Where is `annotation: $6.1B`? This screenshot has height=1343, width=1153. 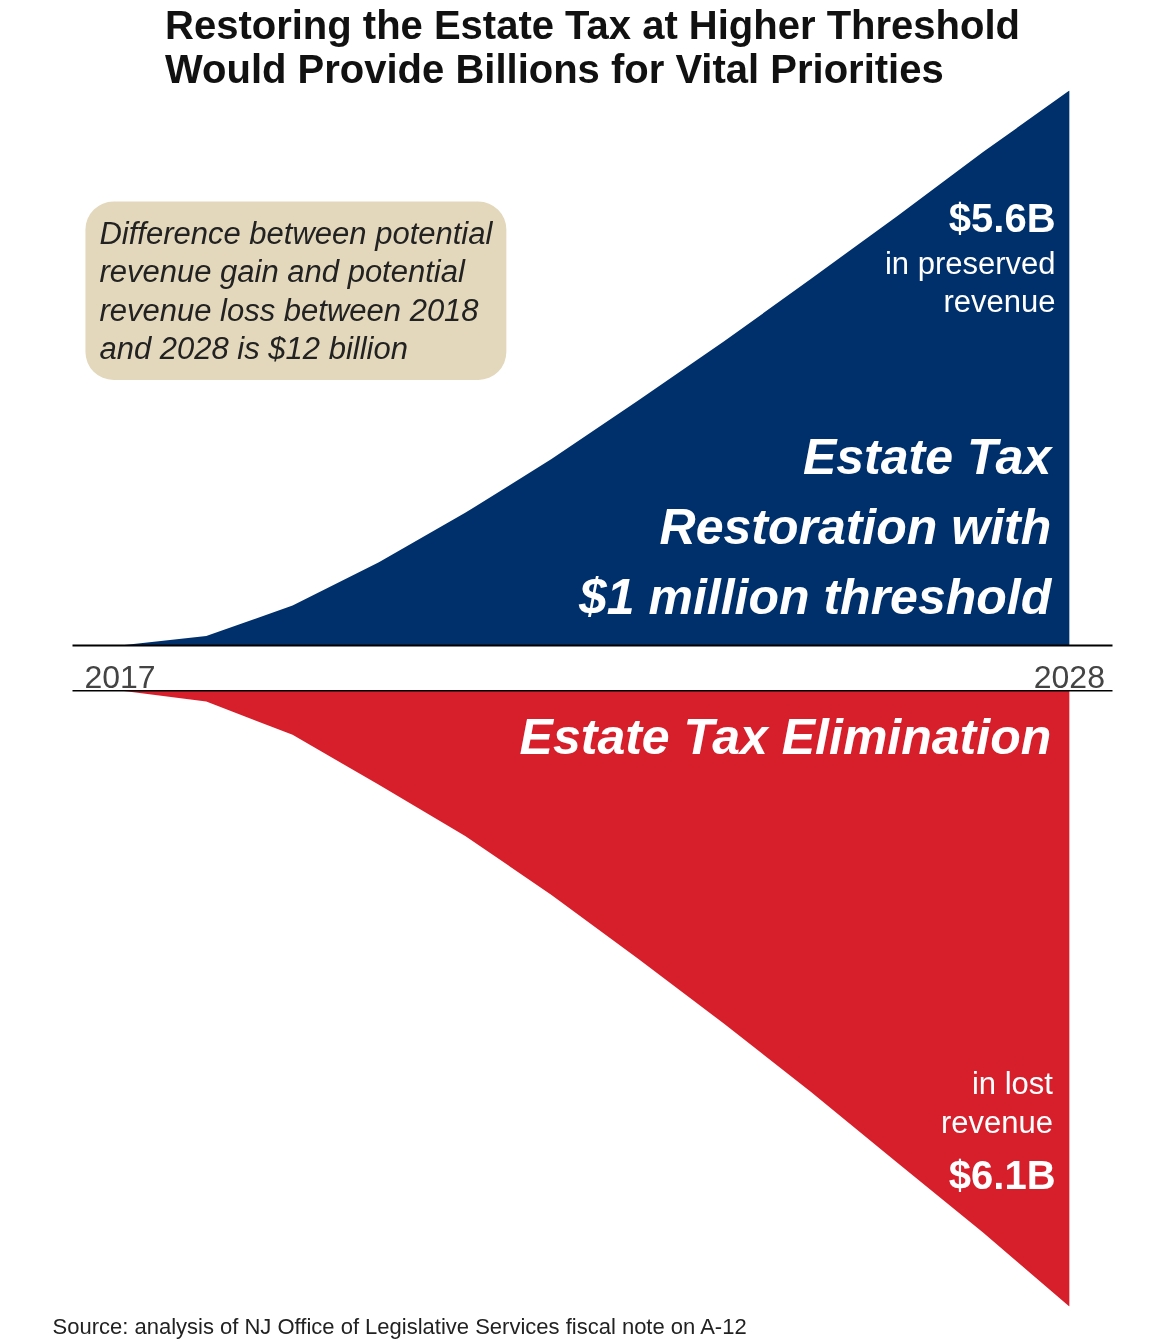 annotation: $6.1B is located at coordinates (1002, 1174).